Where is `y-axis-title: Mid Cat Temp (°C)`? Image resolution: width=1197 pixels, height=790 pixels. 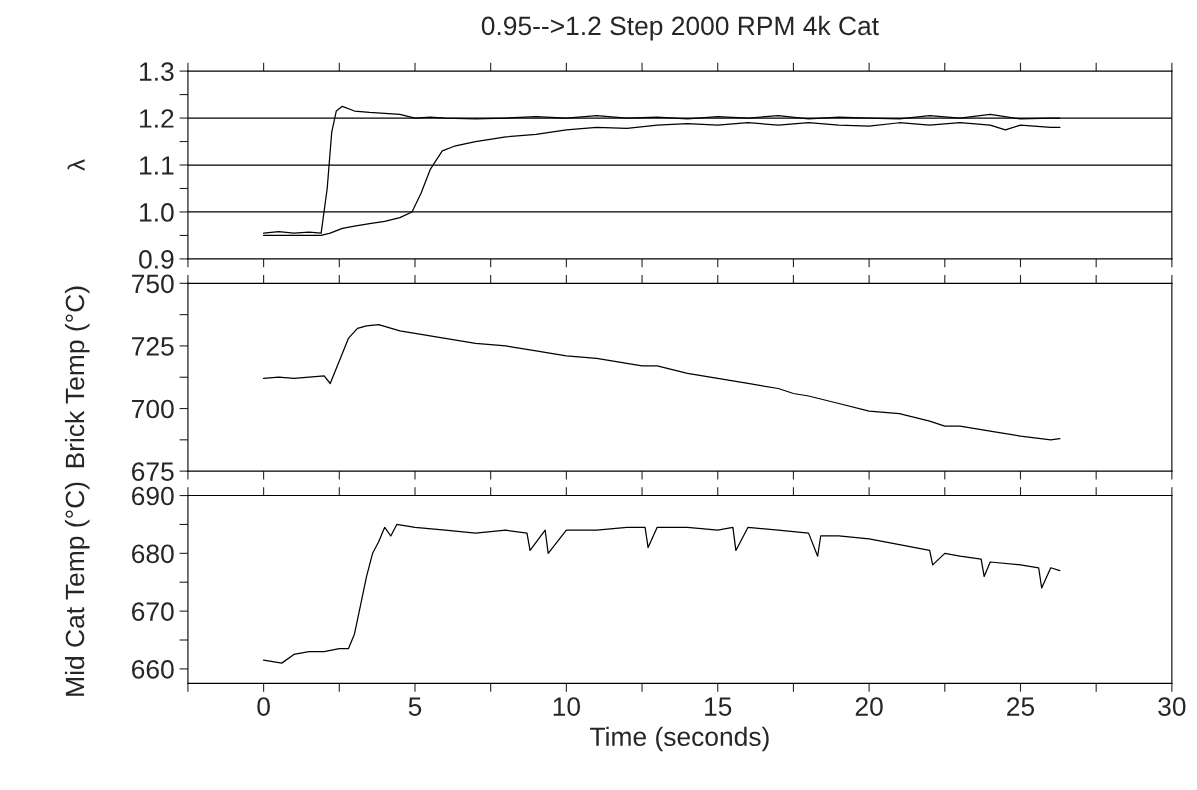
y-axis-title: Mid Cat Temp (°C) is located at coordinates (77, 589).